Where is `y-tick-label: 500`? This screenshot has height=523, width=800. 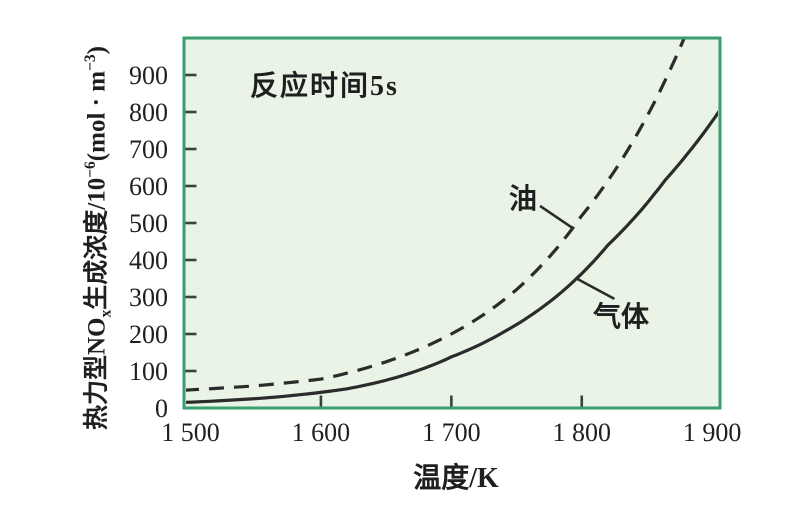 y-tick-label: 500 is located at coordinates (148, 223).